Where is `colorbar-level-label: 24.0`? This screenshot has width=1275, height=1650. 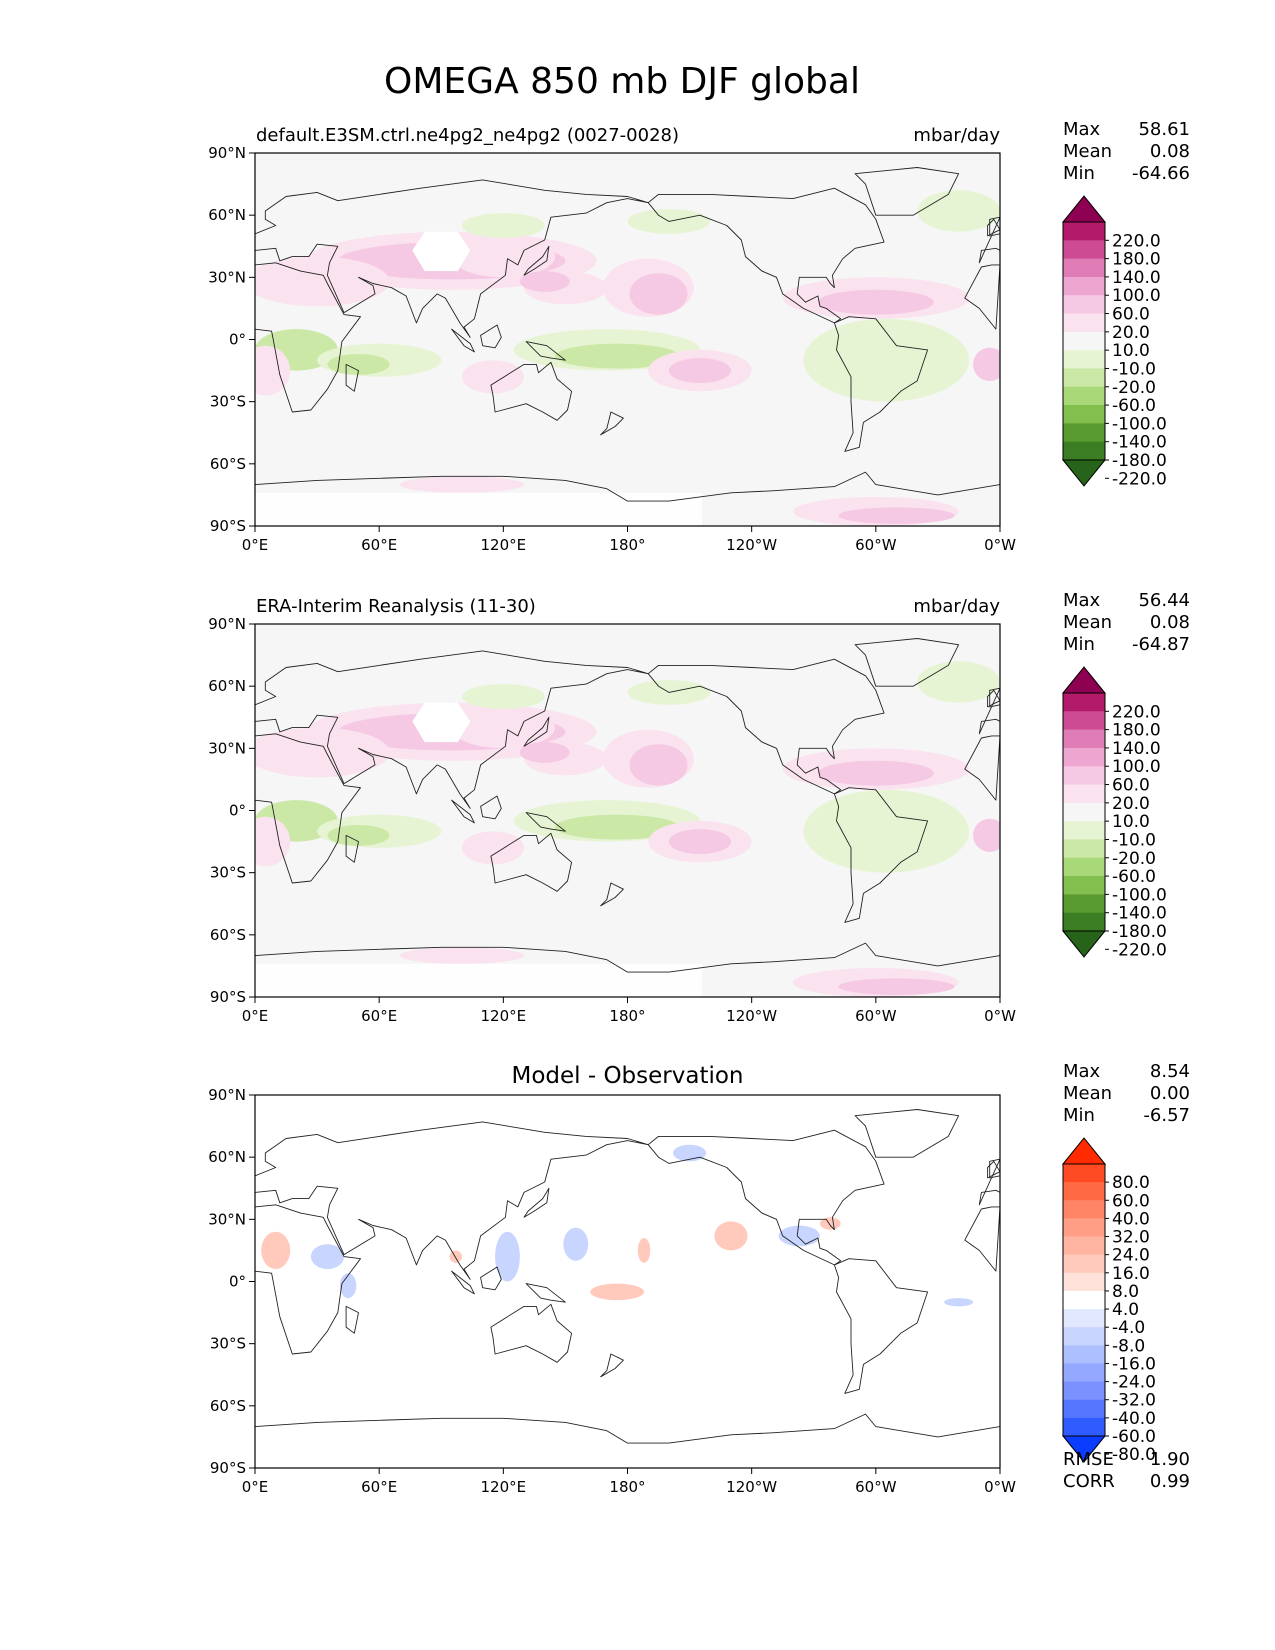
colorbar-level-label: 24.0 is located at coordinates (1131, 1256).